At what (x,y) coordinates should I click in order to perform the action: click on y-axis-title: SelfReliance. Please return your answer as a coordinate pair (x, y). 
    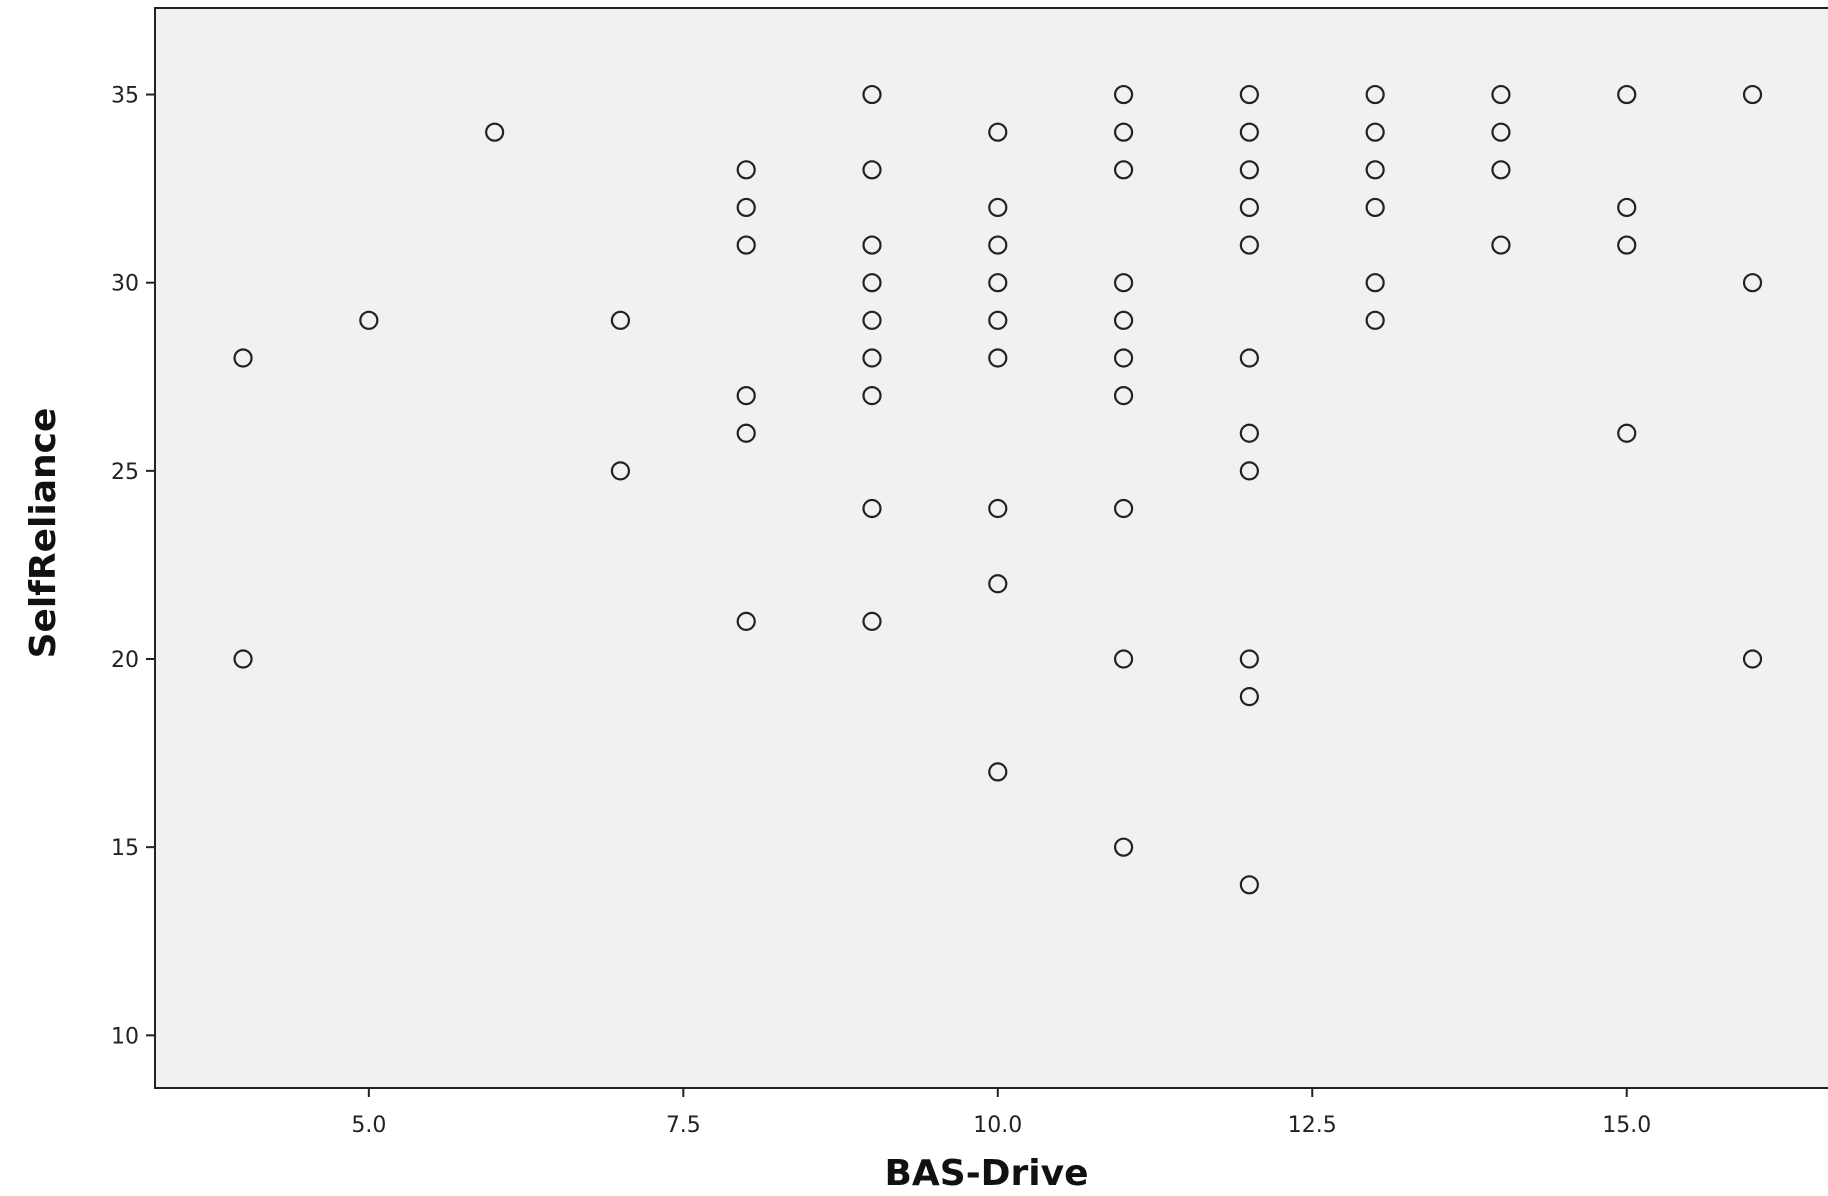
    Looking at the image, I should click on (43, 533).